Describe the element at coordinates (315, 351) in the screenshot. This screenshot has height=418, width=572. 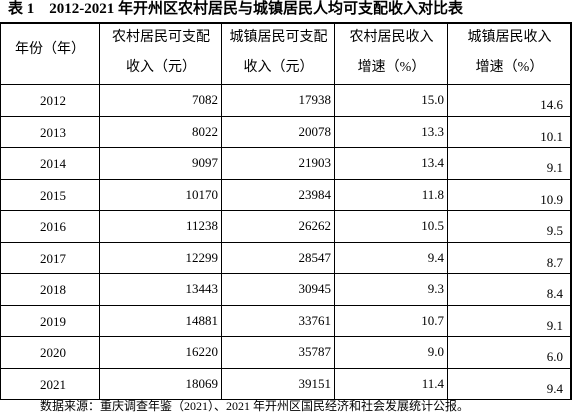
I see `cell-text: 35787` at that location.